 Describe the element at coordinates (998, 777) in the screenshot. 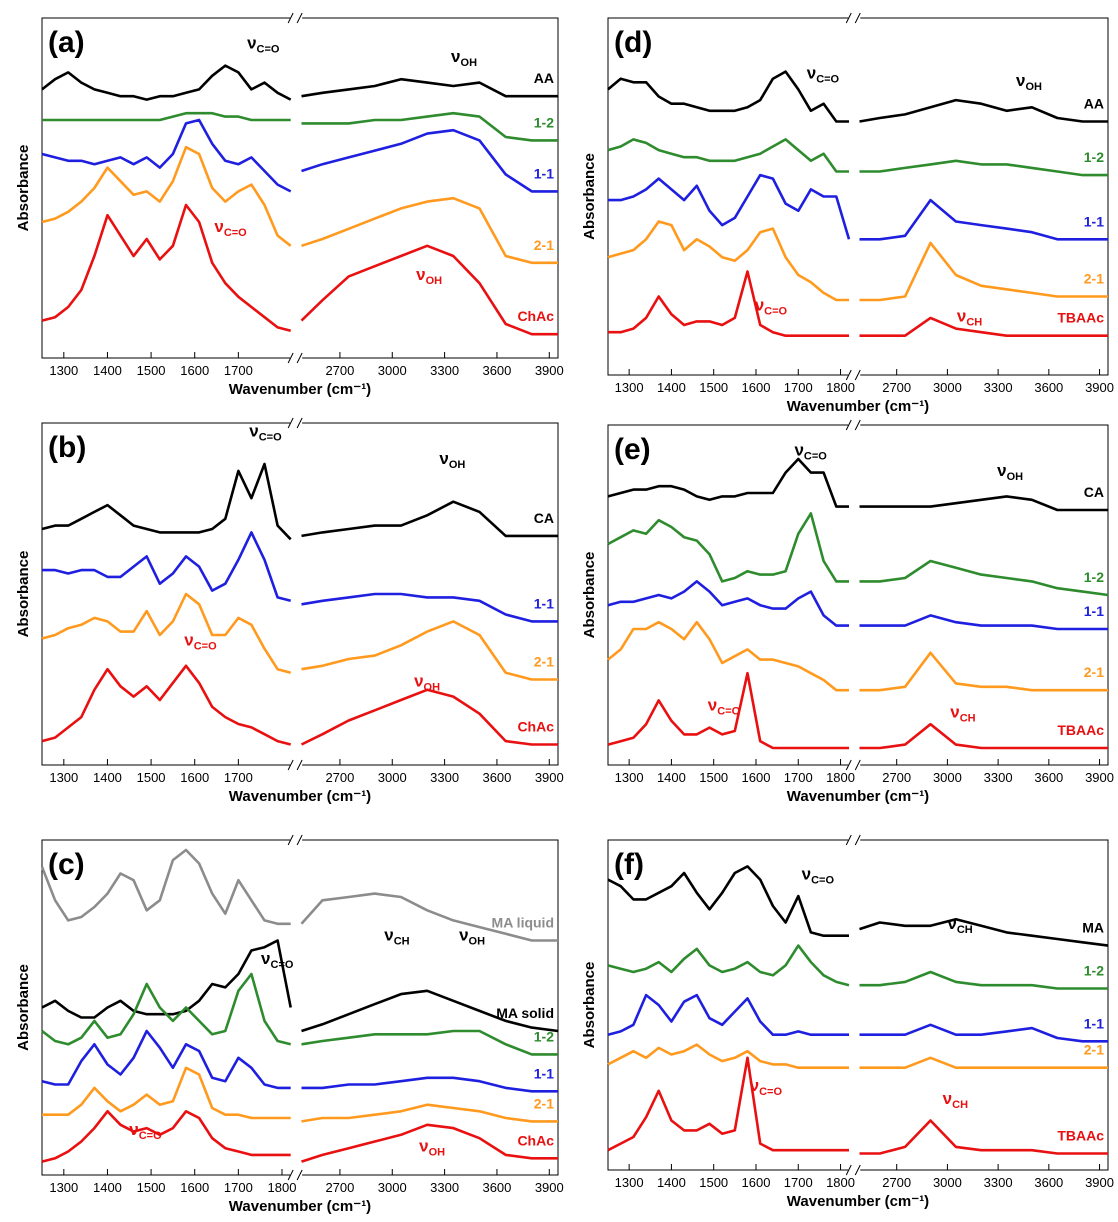

I see `x-tick-label: 3300` at that location.